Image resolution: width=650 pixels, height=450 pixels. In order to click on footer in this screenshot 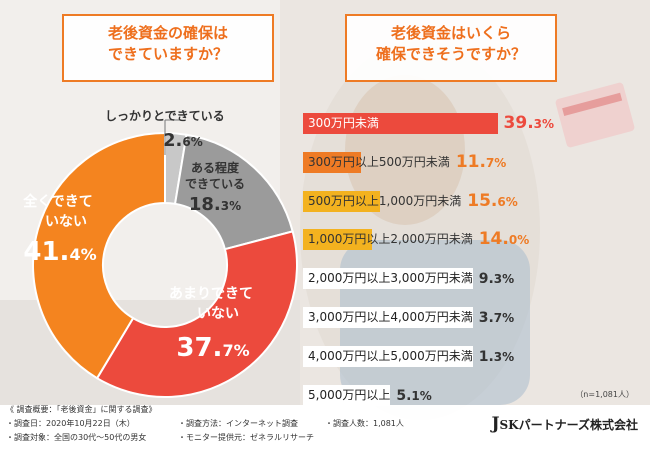, I will do `click(325, 427)`.